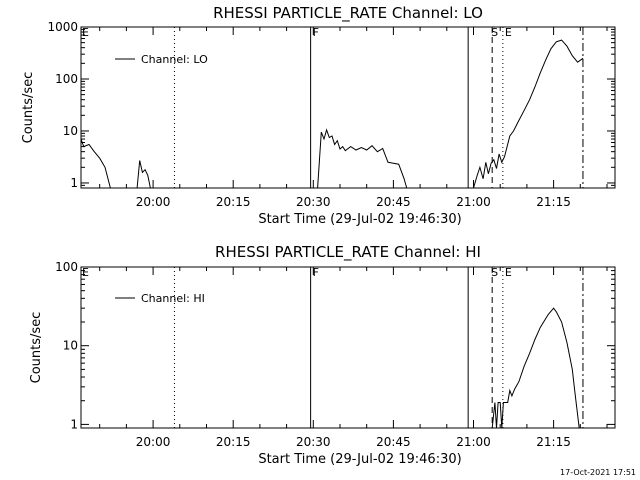 The image size is (640, 480). I want to click on footer-timestamp: 17-Oct-2021 17:51, so click(598, 472).